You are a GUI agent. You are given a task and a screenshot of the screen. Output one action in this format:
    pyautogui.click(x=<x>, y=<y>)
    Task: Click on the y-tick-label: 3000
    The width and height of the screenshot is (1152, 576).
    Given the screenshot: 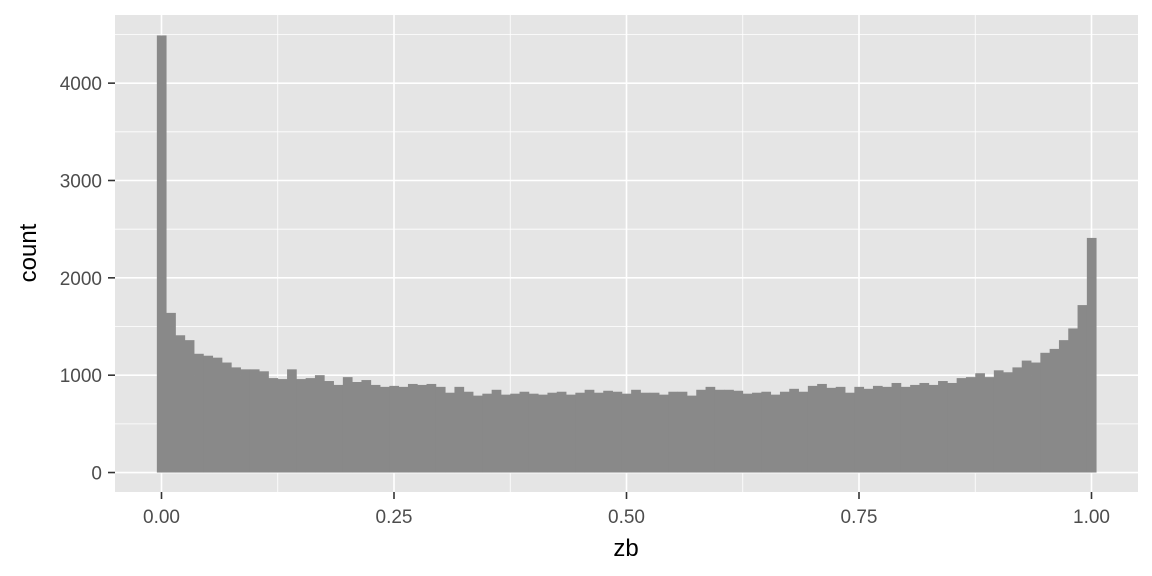 What is the action you would take?
    pyautogui.click(x=81, y=181)
    